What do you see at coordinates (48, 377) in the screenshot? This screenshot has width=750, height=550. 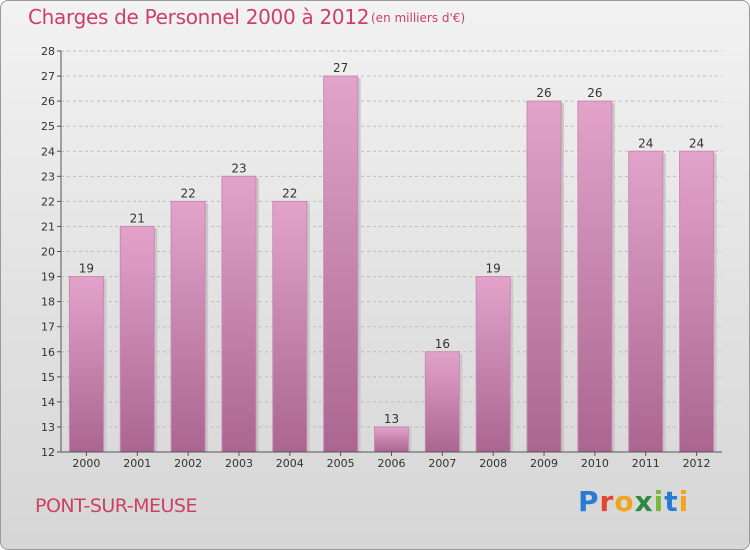 I see `y-tick-label: 15` at bounding box center [48, 377].